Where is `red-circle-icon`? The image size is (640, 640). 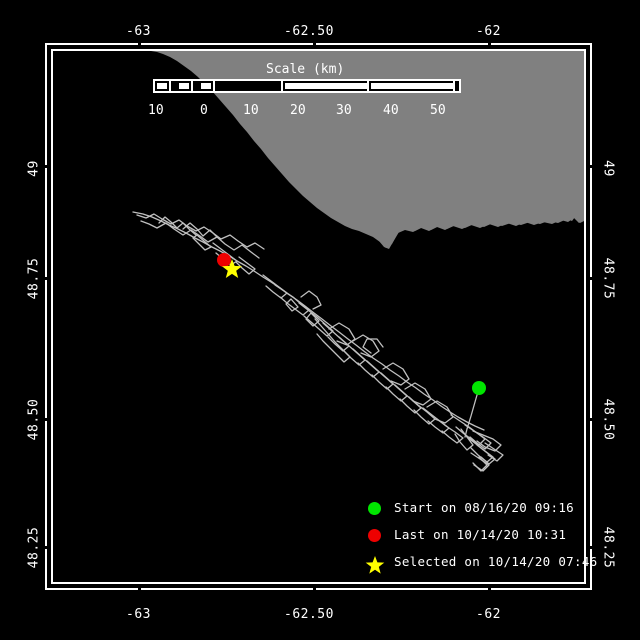
red-circle-icon is located at coordinates (375, 535).